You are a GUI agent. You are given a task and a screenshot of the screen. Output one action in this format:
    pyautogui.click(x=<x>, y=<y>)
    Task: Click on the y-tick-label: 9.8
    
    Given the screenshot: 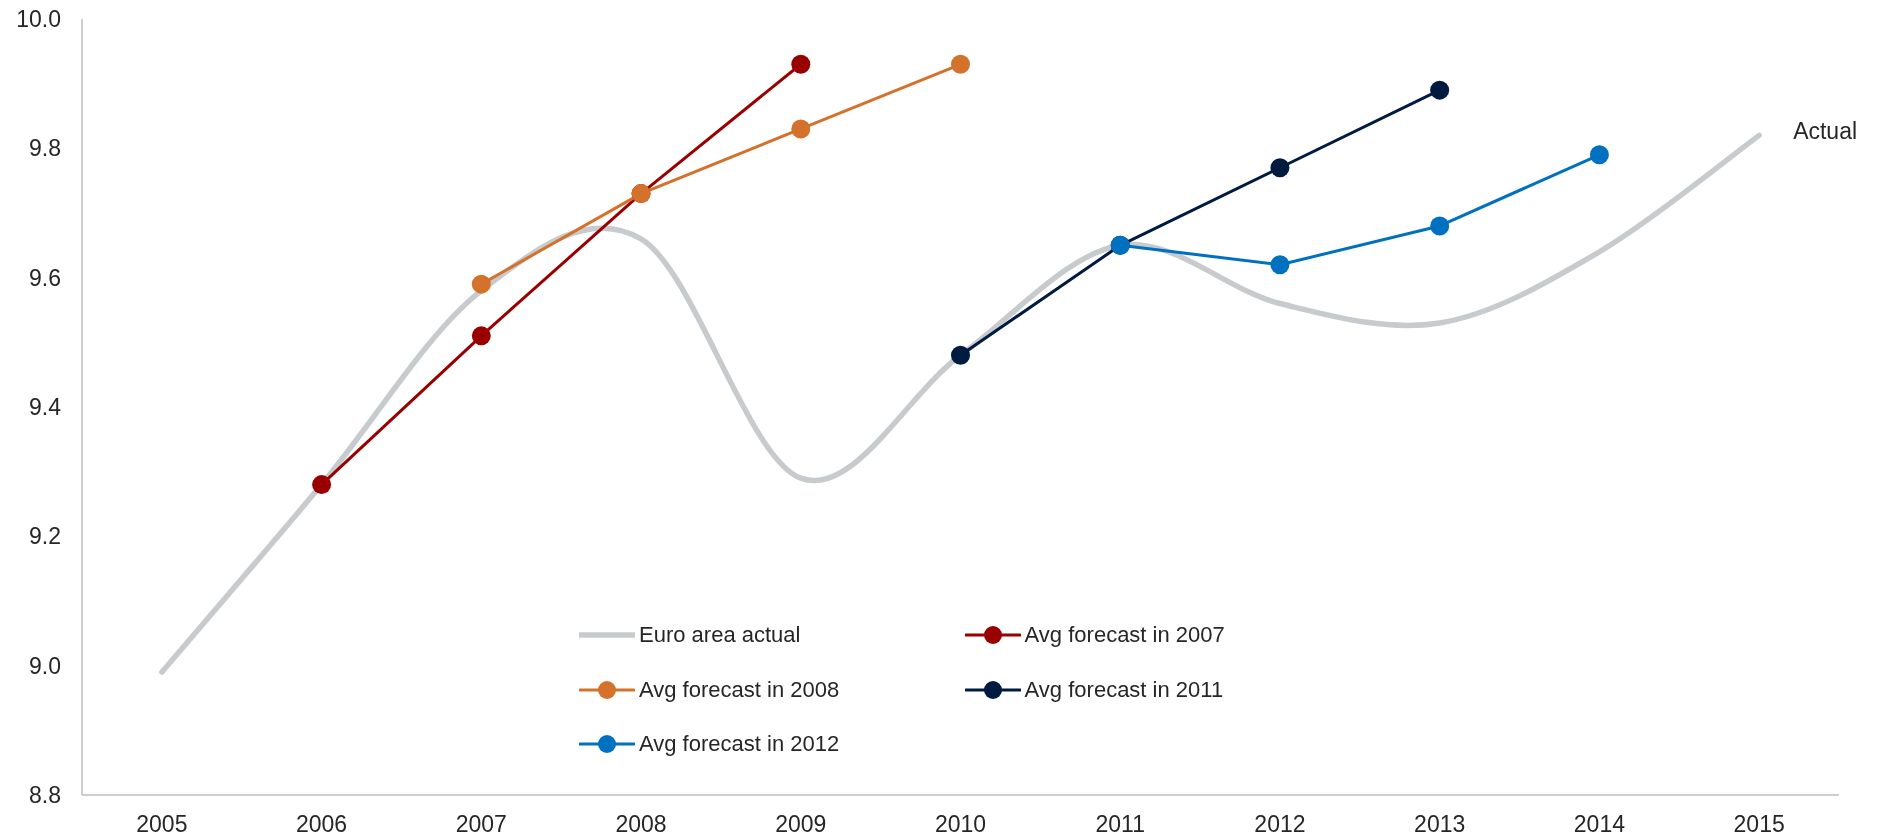 What is the action you would take?
    pyautogui.click(x=45, y=148)
    